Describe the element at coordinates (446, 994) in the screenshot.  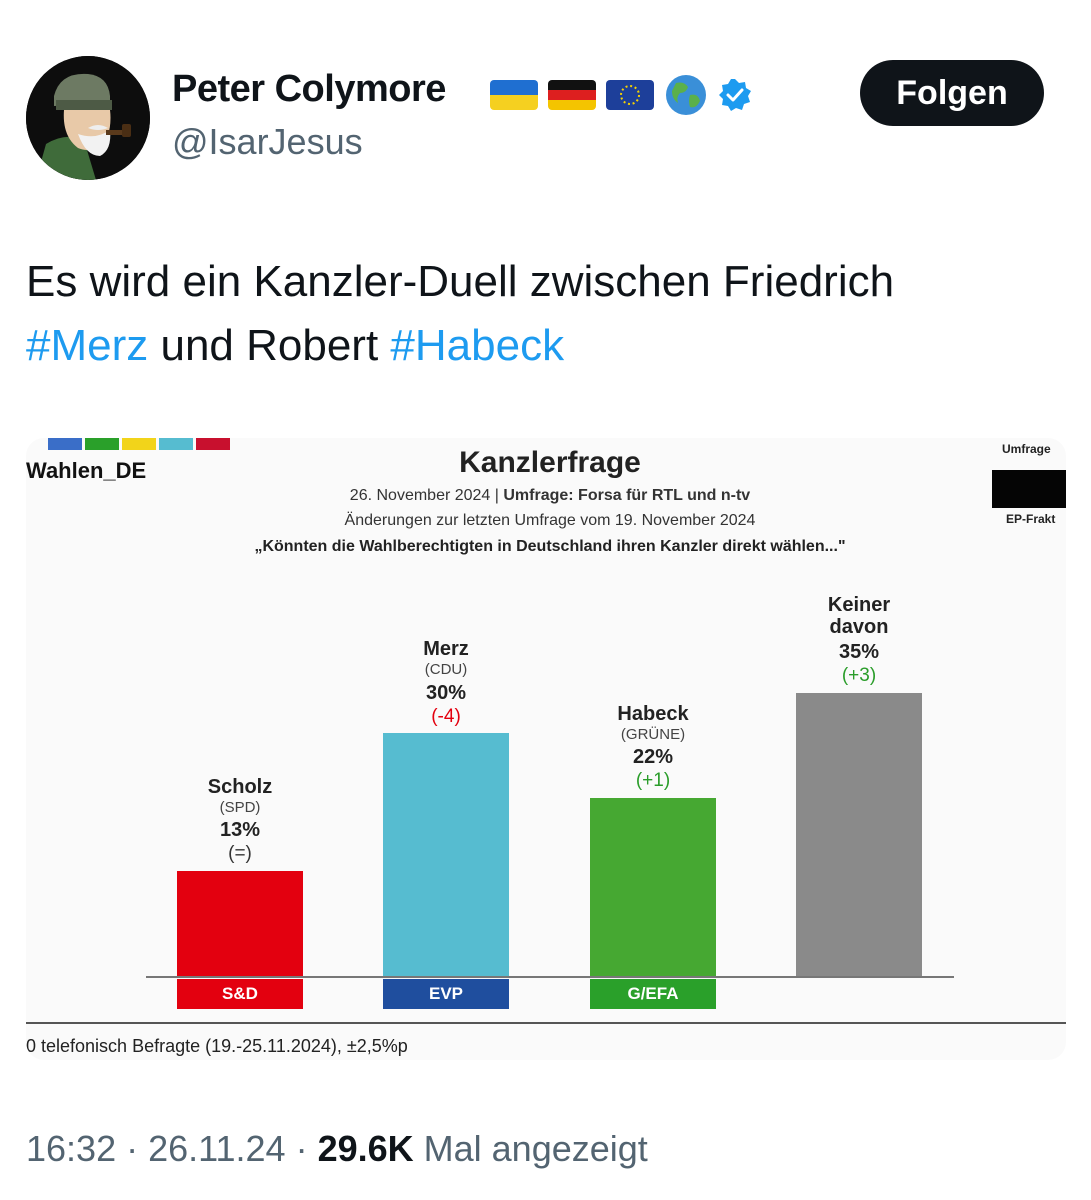
I see `bar-group-label: EVP` at that location.